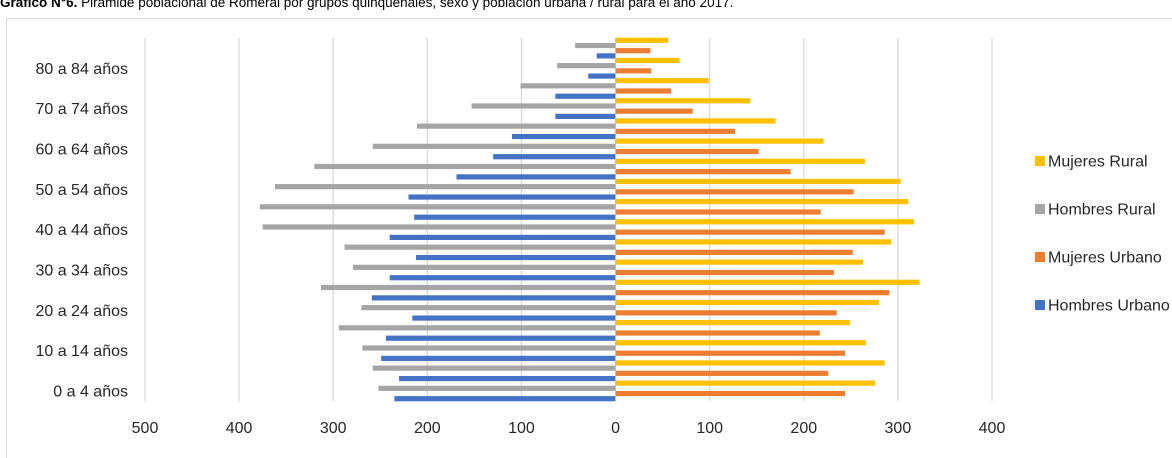 This screenshot has width=1172, height=458. Describe the element at coordinates (81, 109) in the screenshot. I see `y-category-label: 70 a 74 años` at that location.